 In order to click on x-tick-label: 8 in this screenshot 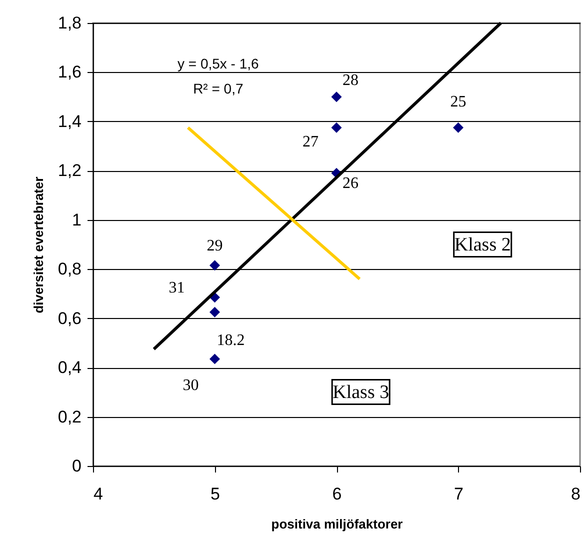, I will do `click(575, 494)`.